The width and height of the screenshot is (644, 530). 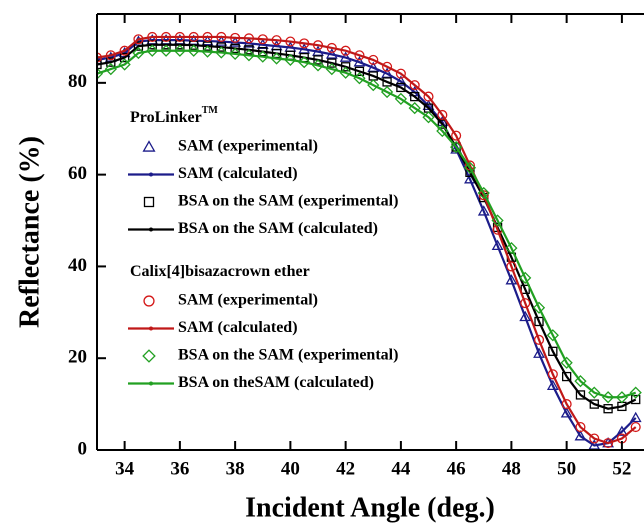 What do you see at coordinates (77, 265) in the screenshot?
I see `y-tick-label: 40` at bounding box center [77, 265].